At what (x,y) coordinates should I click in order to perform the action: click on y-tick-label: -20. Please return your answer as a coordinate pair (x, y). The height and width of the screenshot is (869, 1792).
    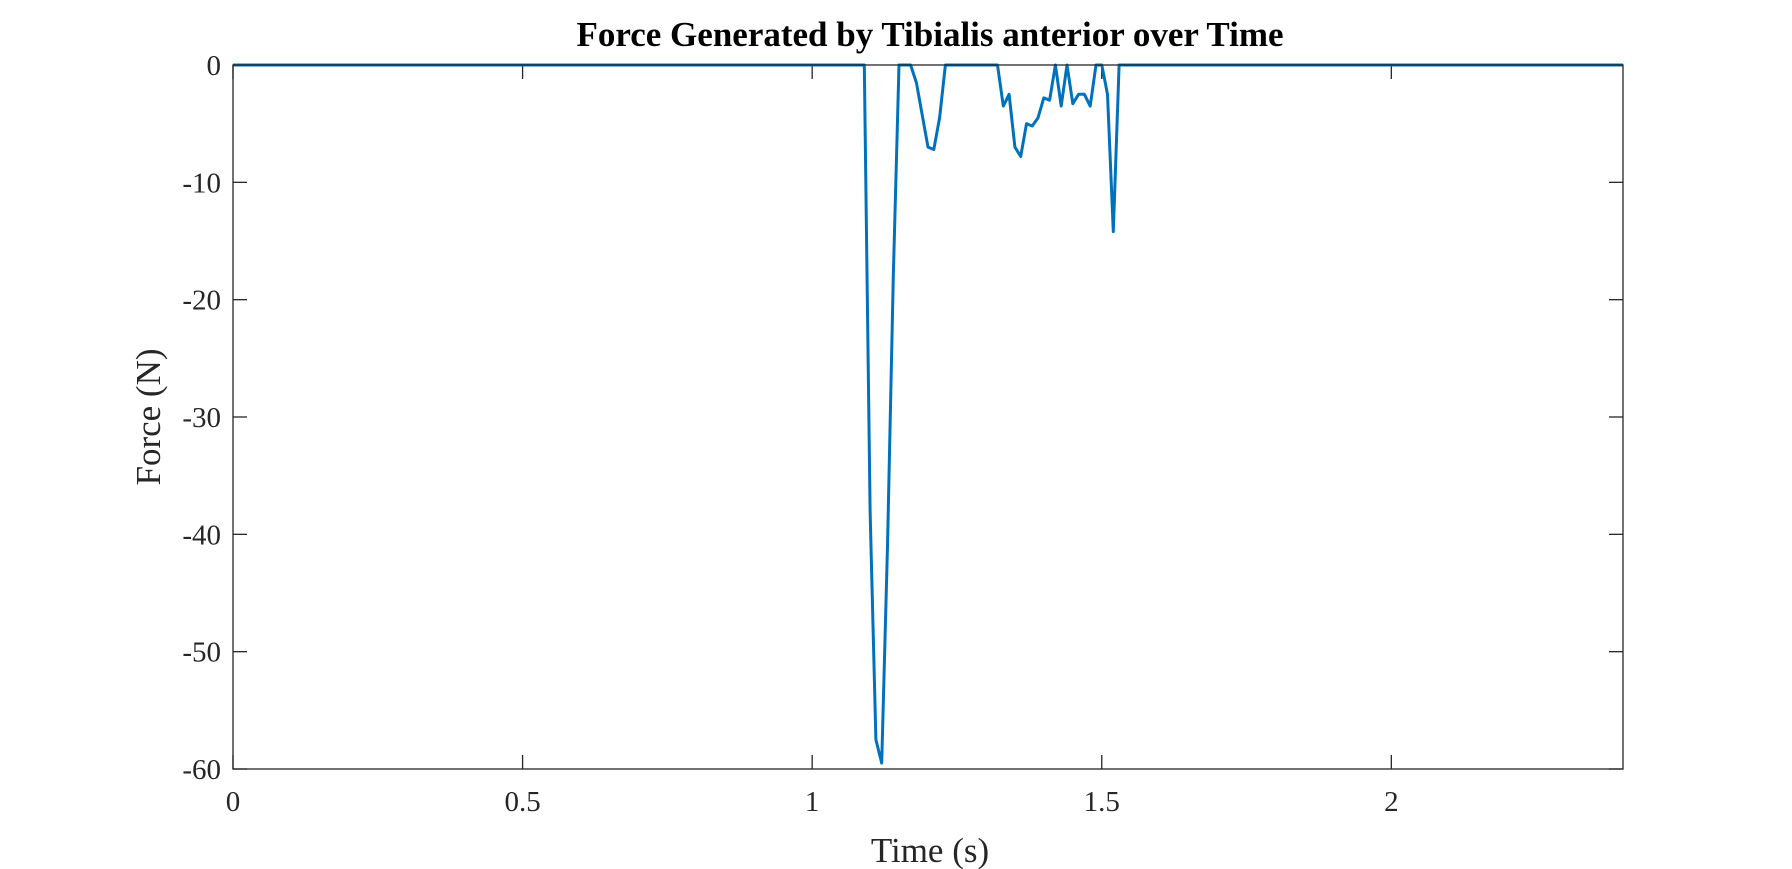
    Looking at the image, I should click on (201, 301).